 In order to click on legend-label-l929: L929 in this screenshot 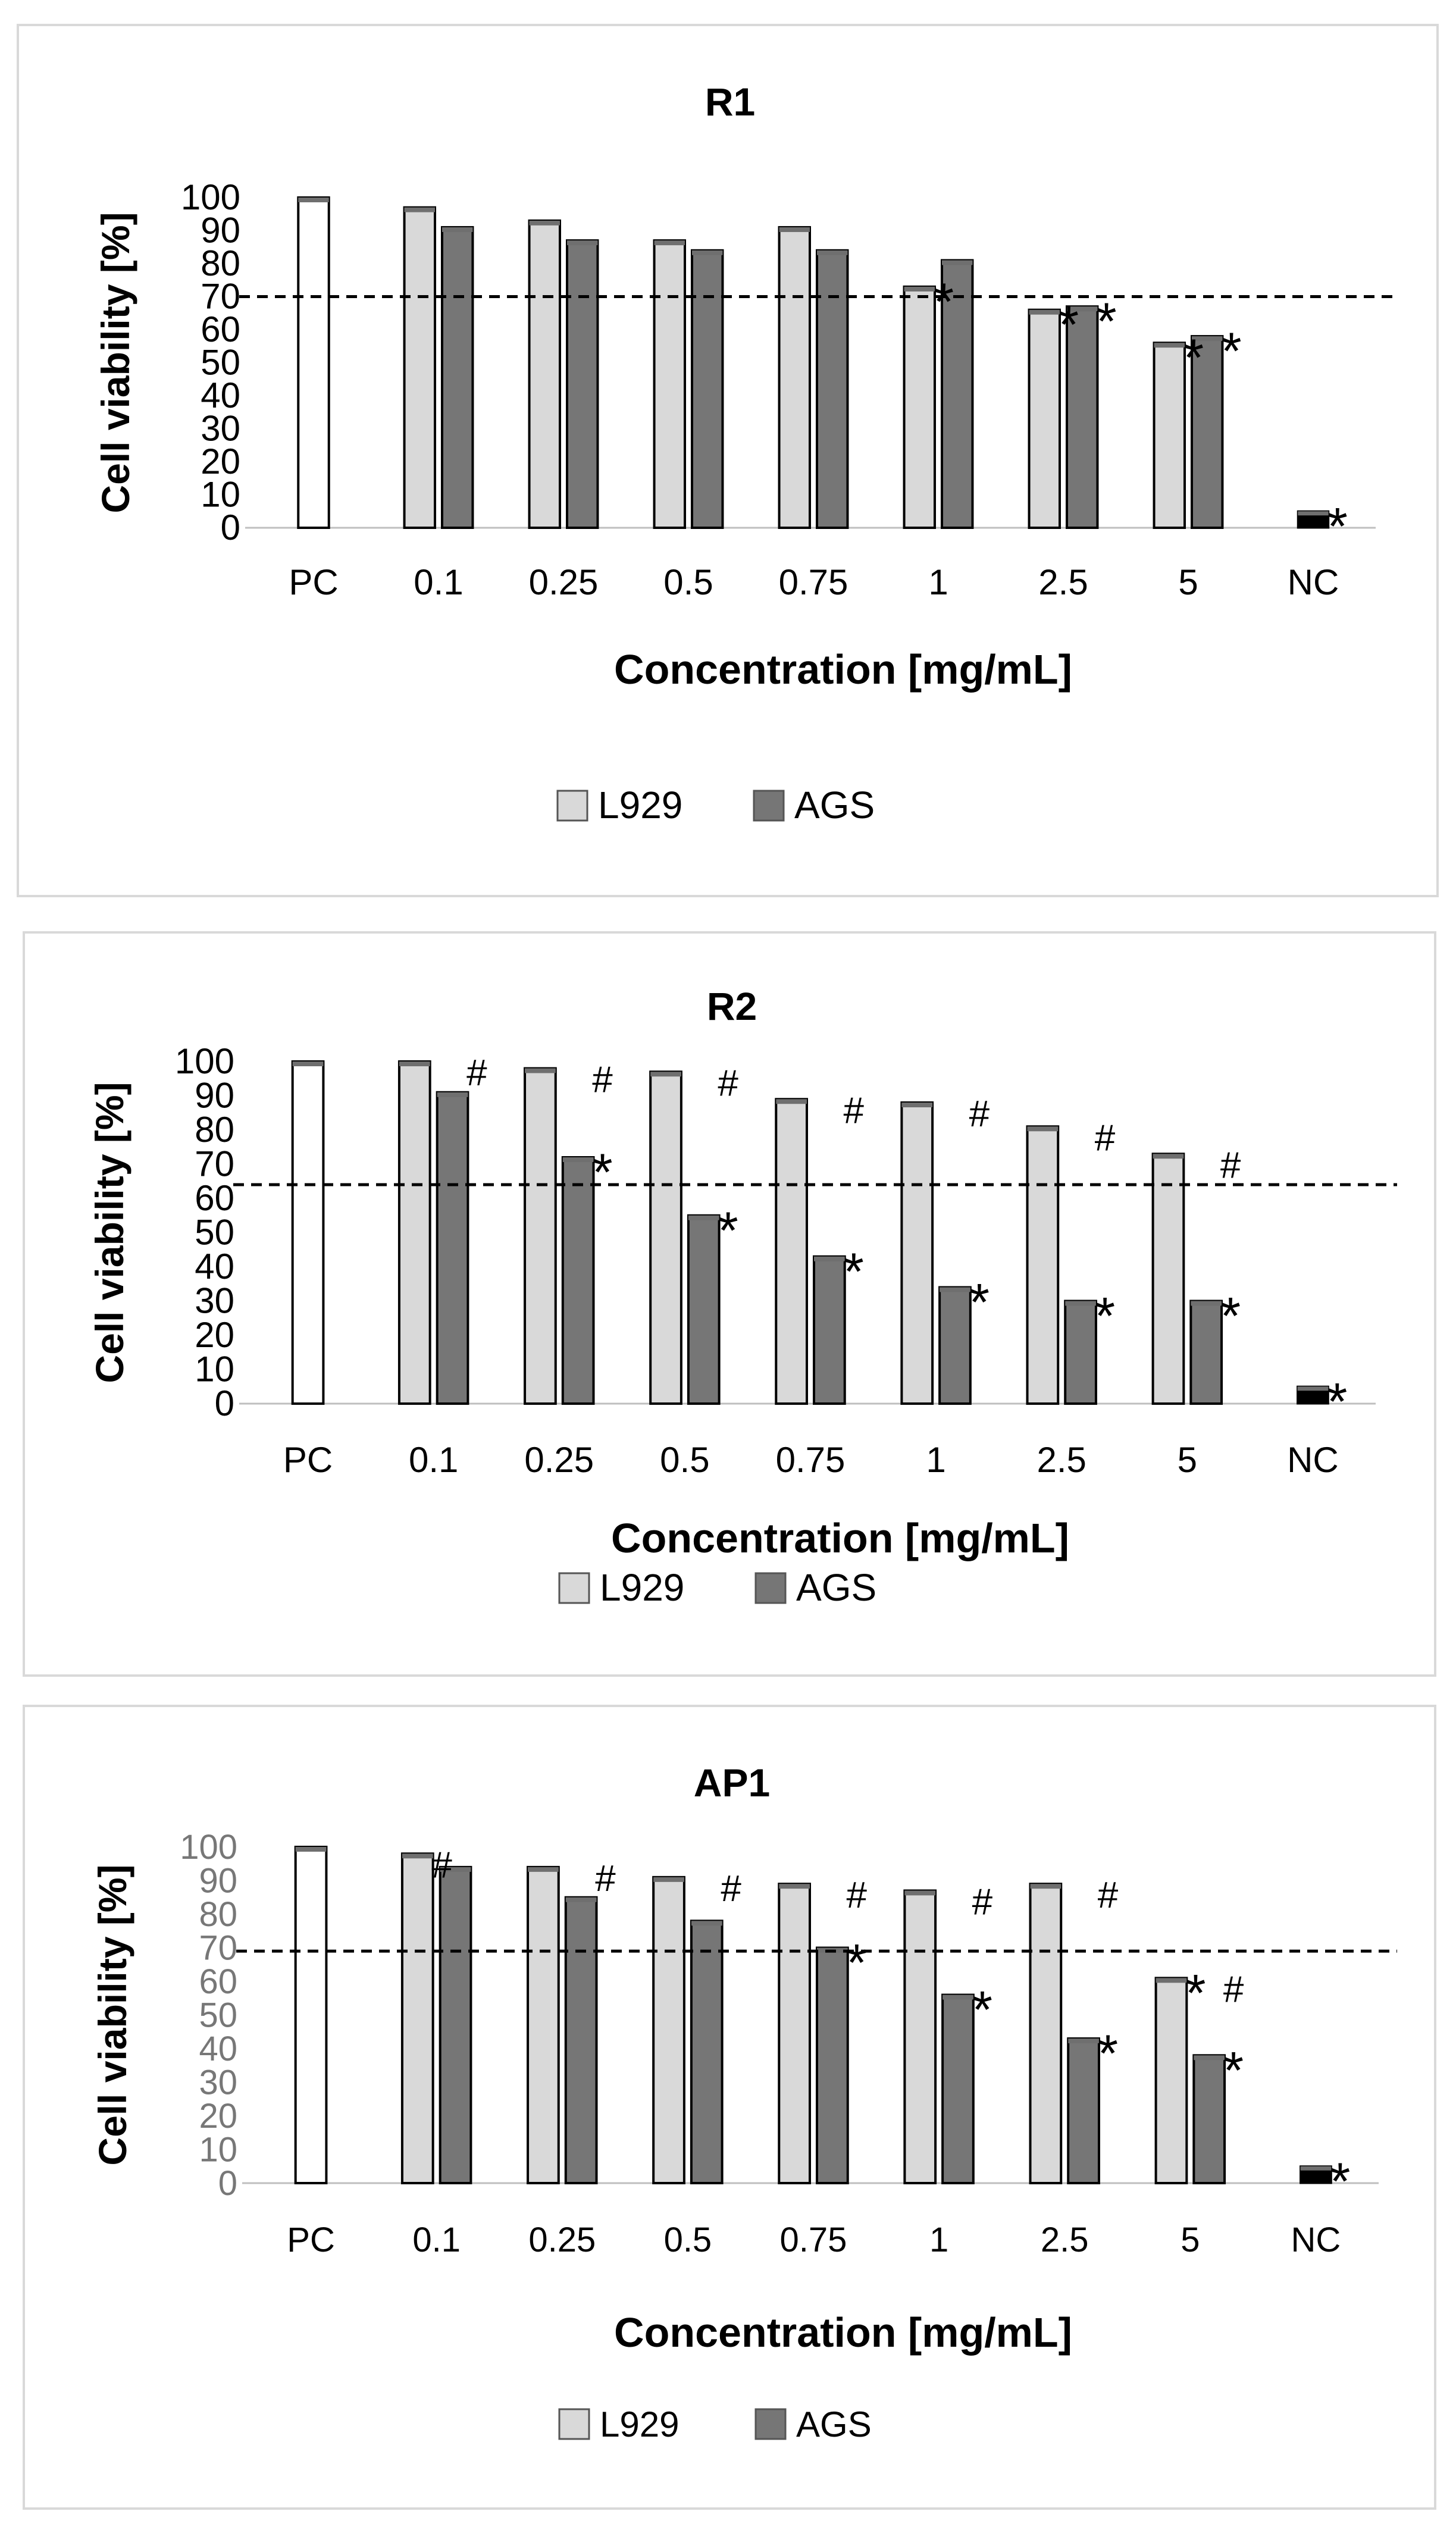, I will do `click(642, 1588)`.